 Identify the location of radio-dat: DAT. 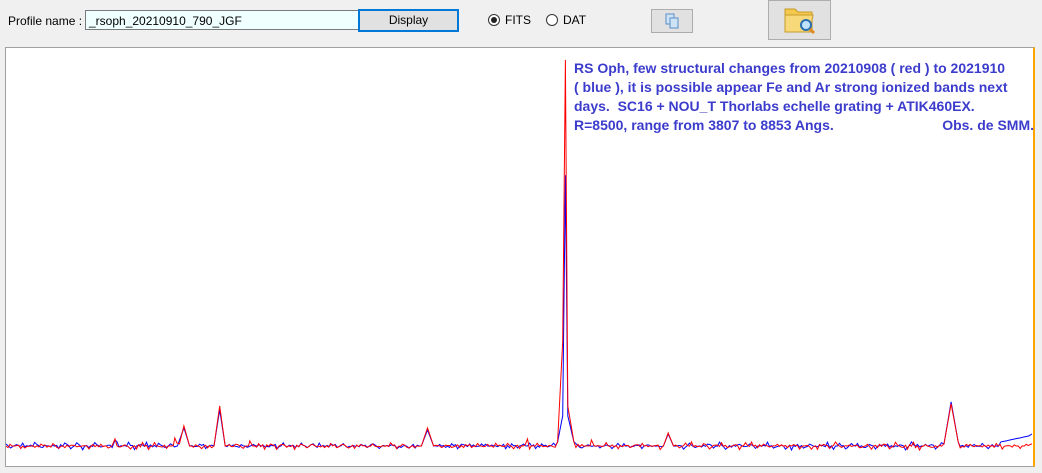
(566, 20).